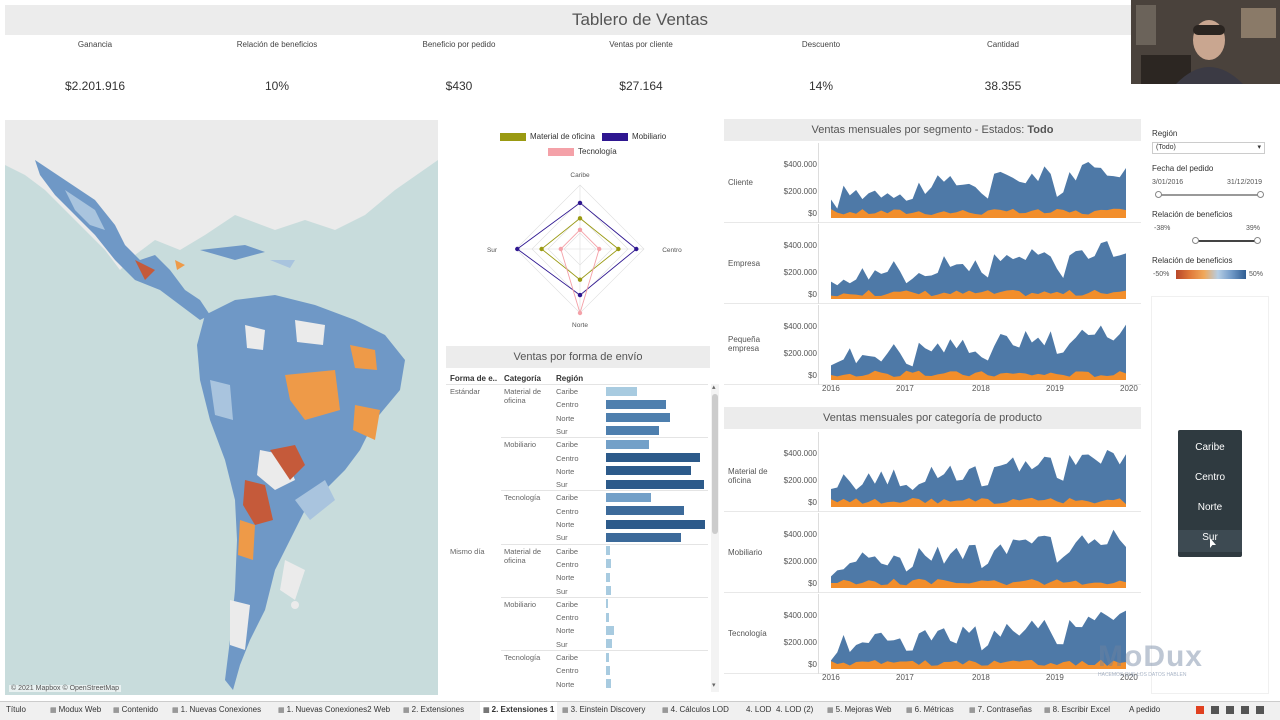  What do you see at coordinates (75, 709) in the screenshot?
I see `tab-1: ▦ Modux Web` at bounding box center [75, 709].